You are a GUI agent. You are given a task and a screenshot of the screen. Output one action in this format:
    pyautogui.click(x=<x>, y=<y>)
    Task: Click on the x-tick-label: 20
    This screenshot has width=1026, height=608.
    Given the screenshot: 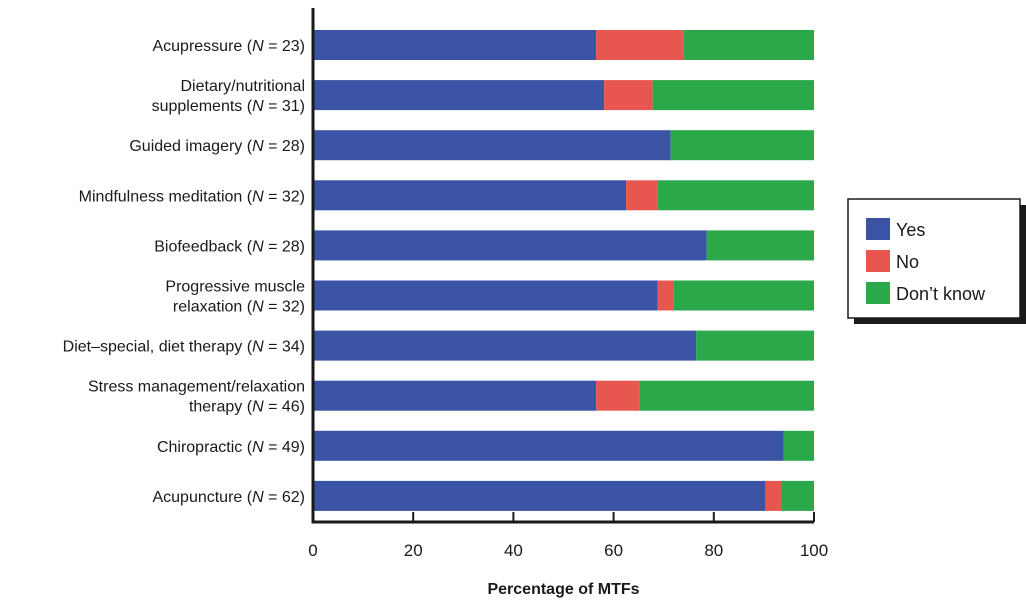 What is the action you would take?
    pyautogui.click(x=413, y=550)
    